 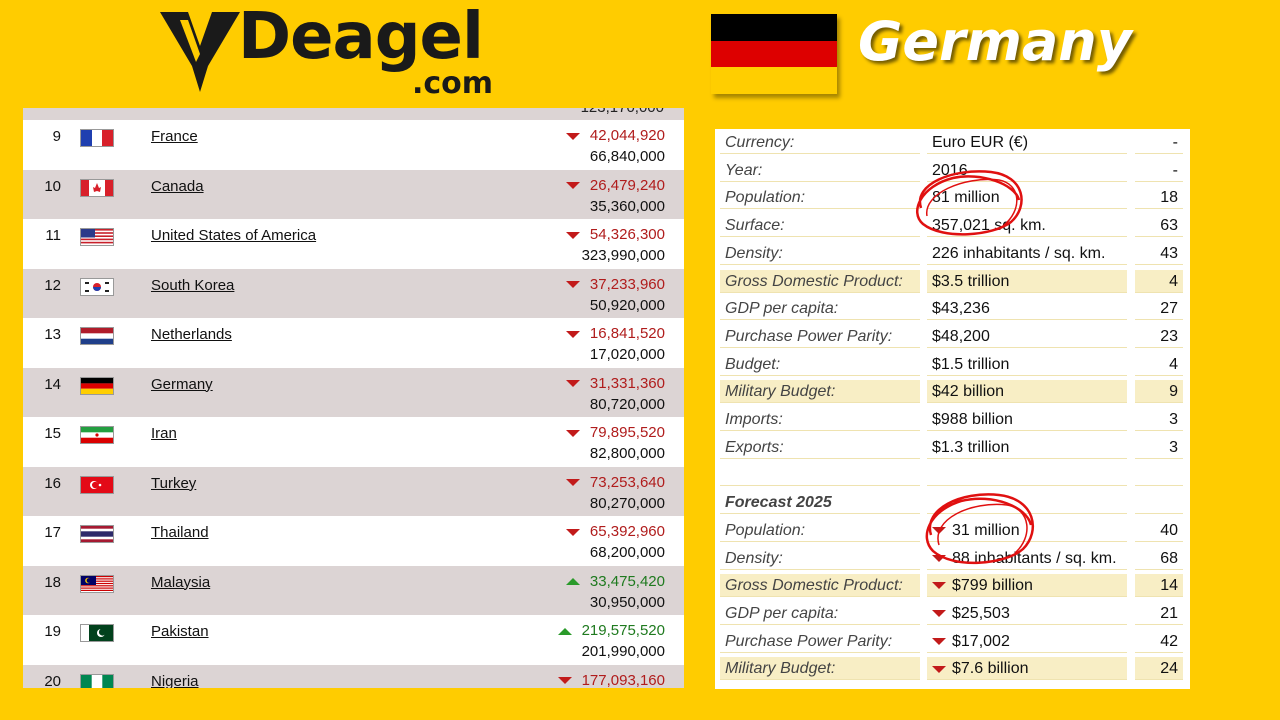 What do you see at coordinates (174, 136) in the screenshot?
I see `country-link: France` at bounding box center [174, 136].